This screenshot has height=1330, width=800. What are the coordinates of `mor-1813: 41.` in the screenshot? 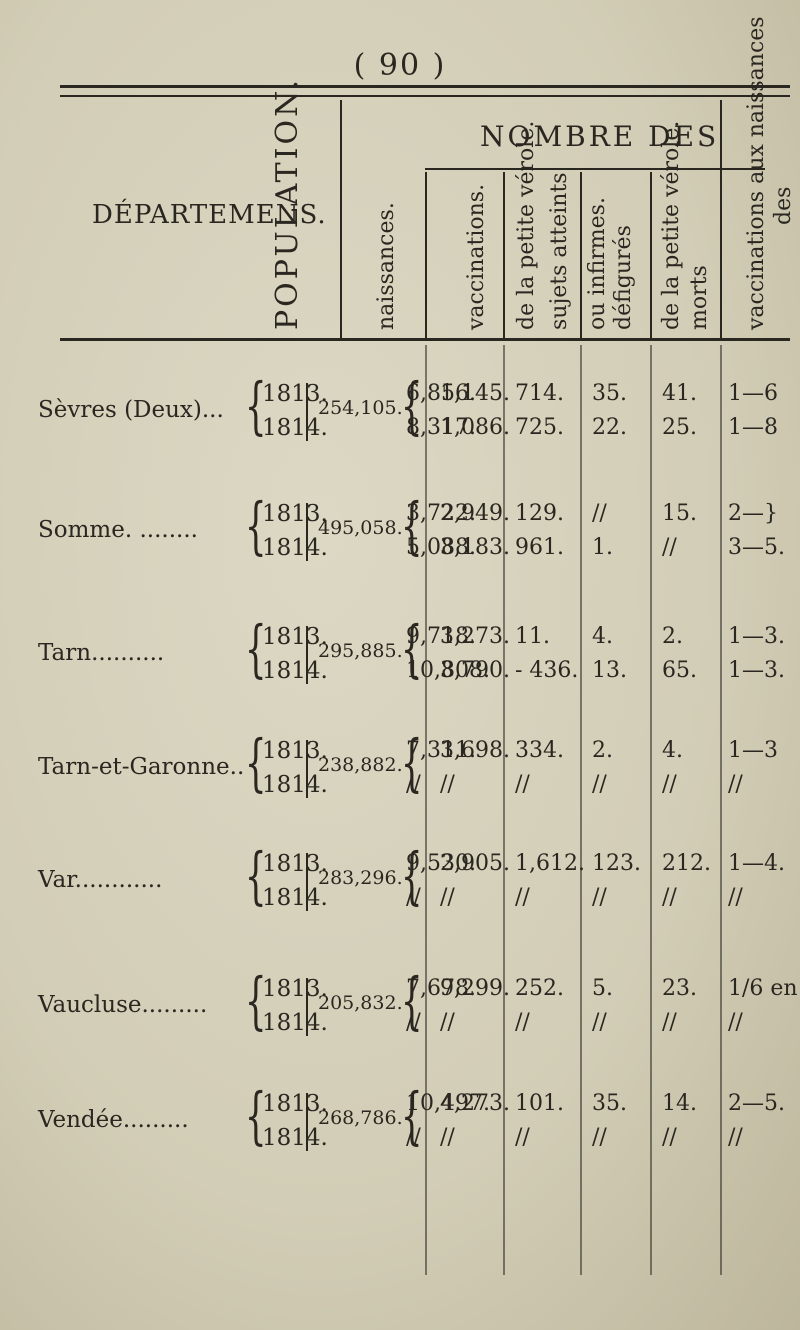 It's located at (679, 393).